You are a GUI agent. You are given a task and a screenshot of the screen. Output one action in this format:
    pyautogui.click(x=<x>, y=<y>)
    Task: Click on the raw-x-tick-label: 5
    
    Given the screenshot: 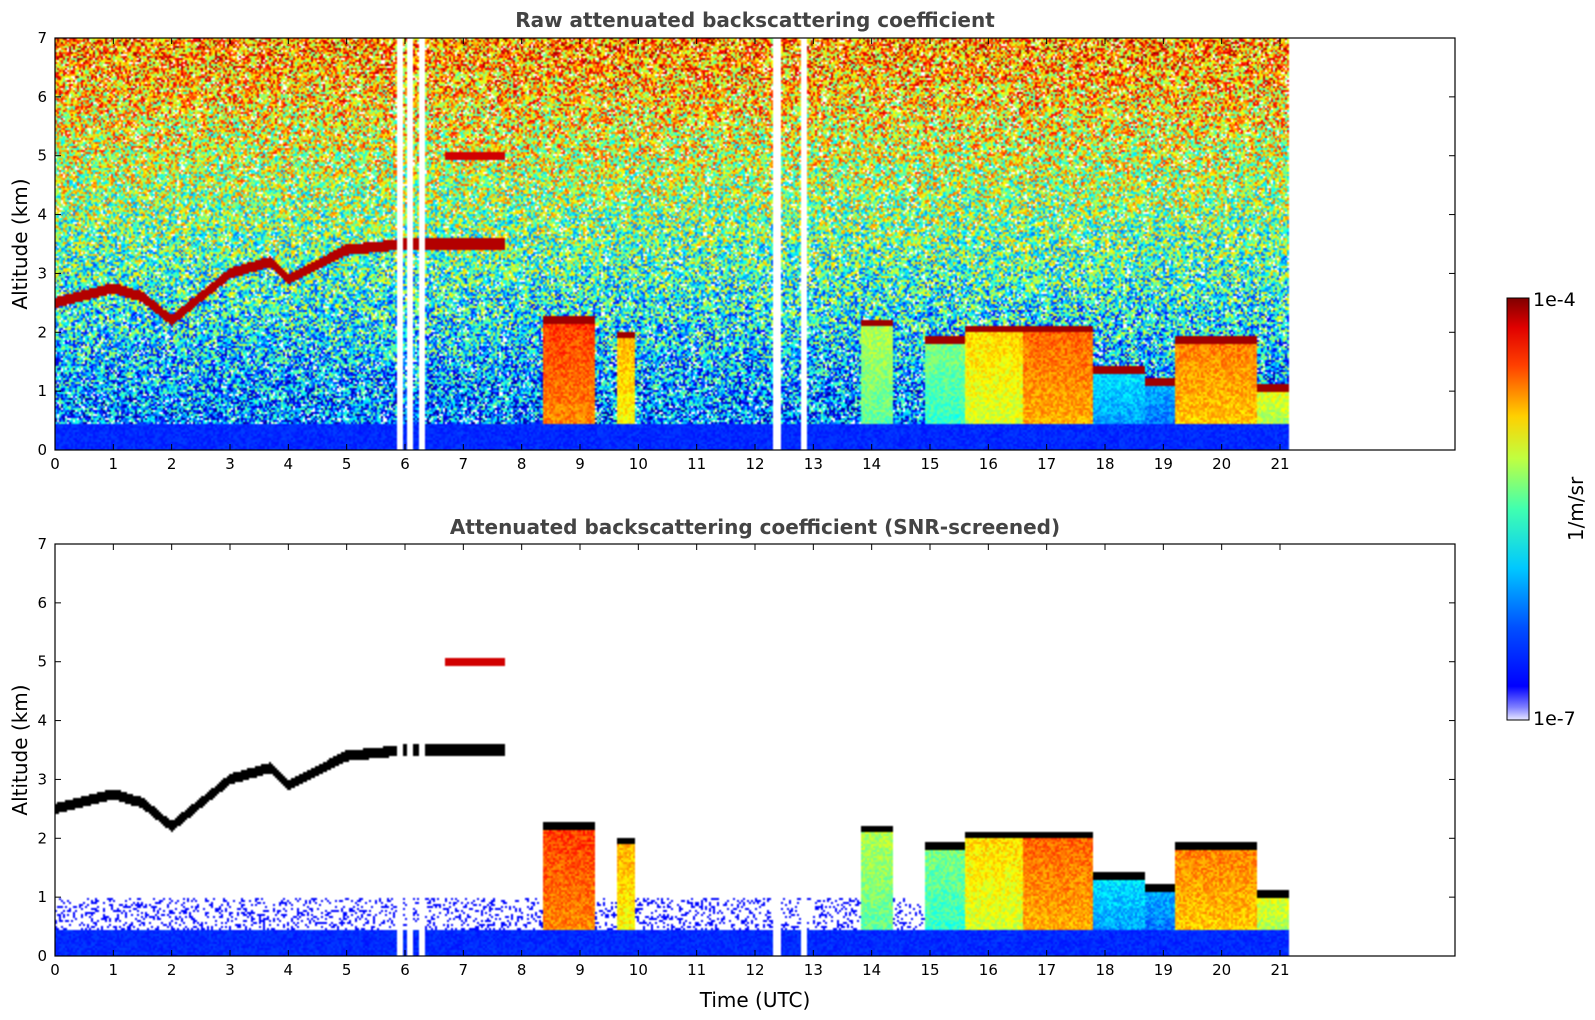 What is the action you would take?
    pyautogui.click(x=347, y=464)
    